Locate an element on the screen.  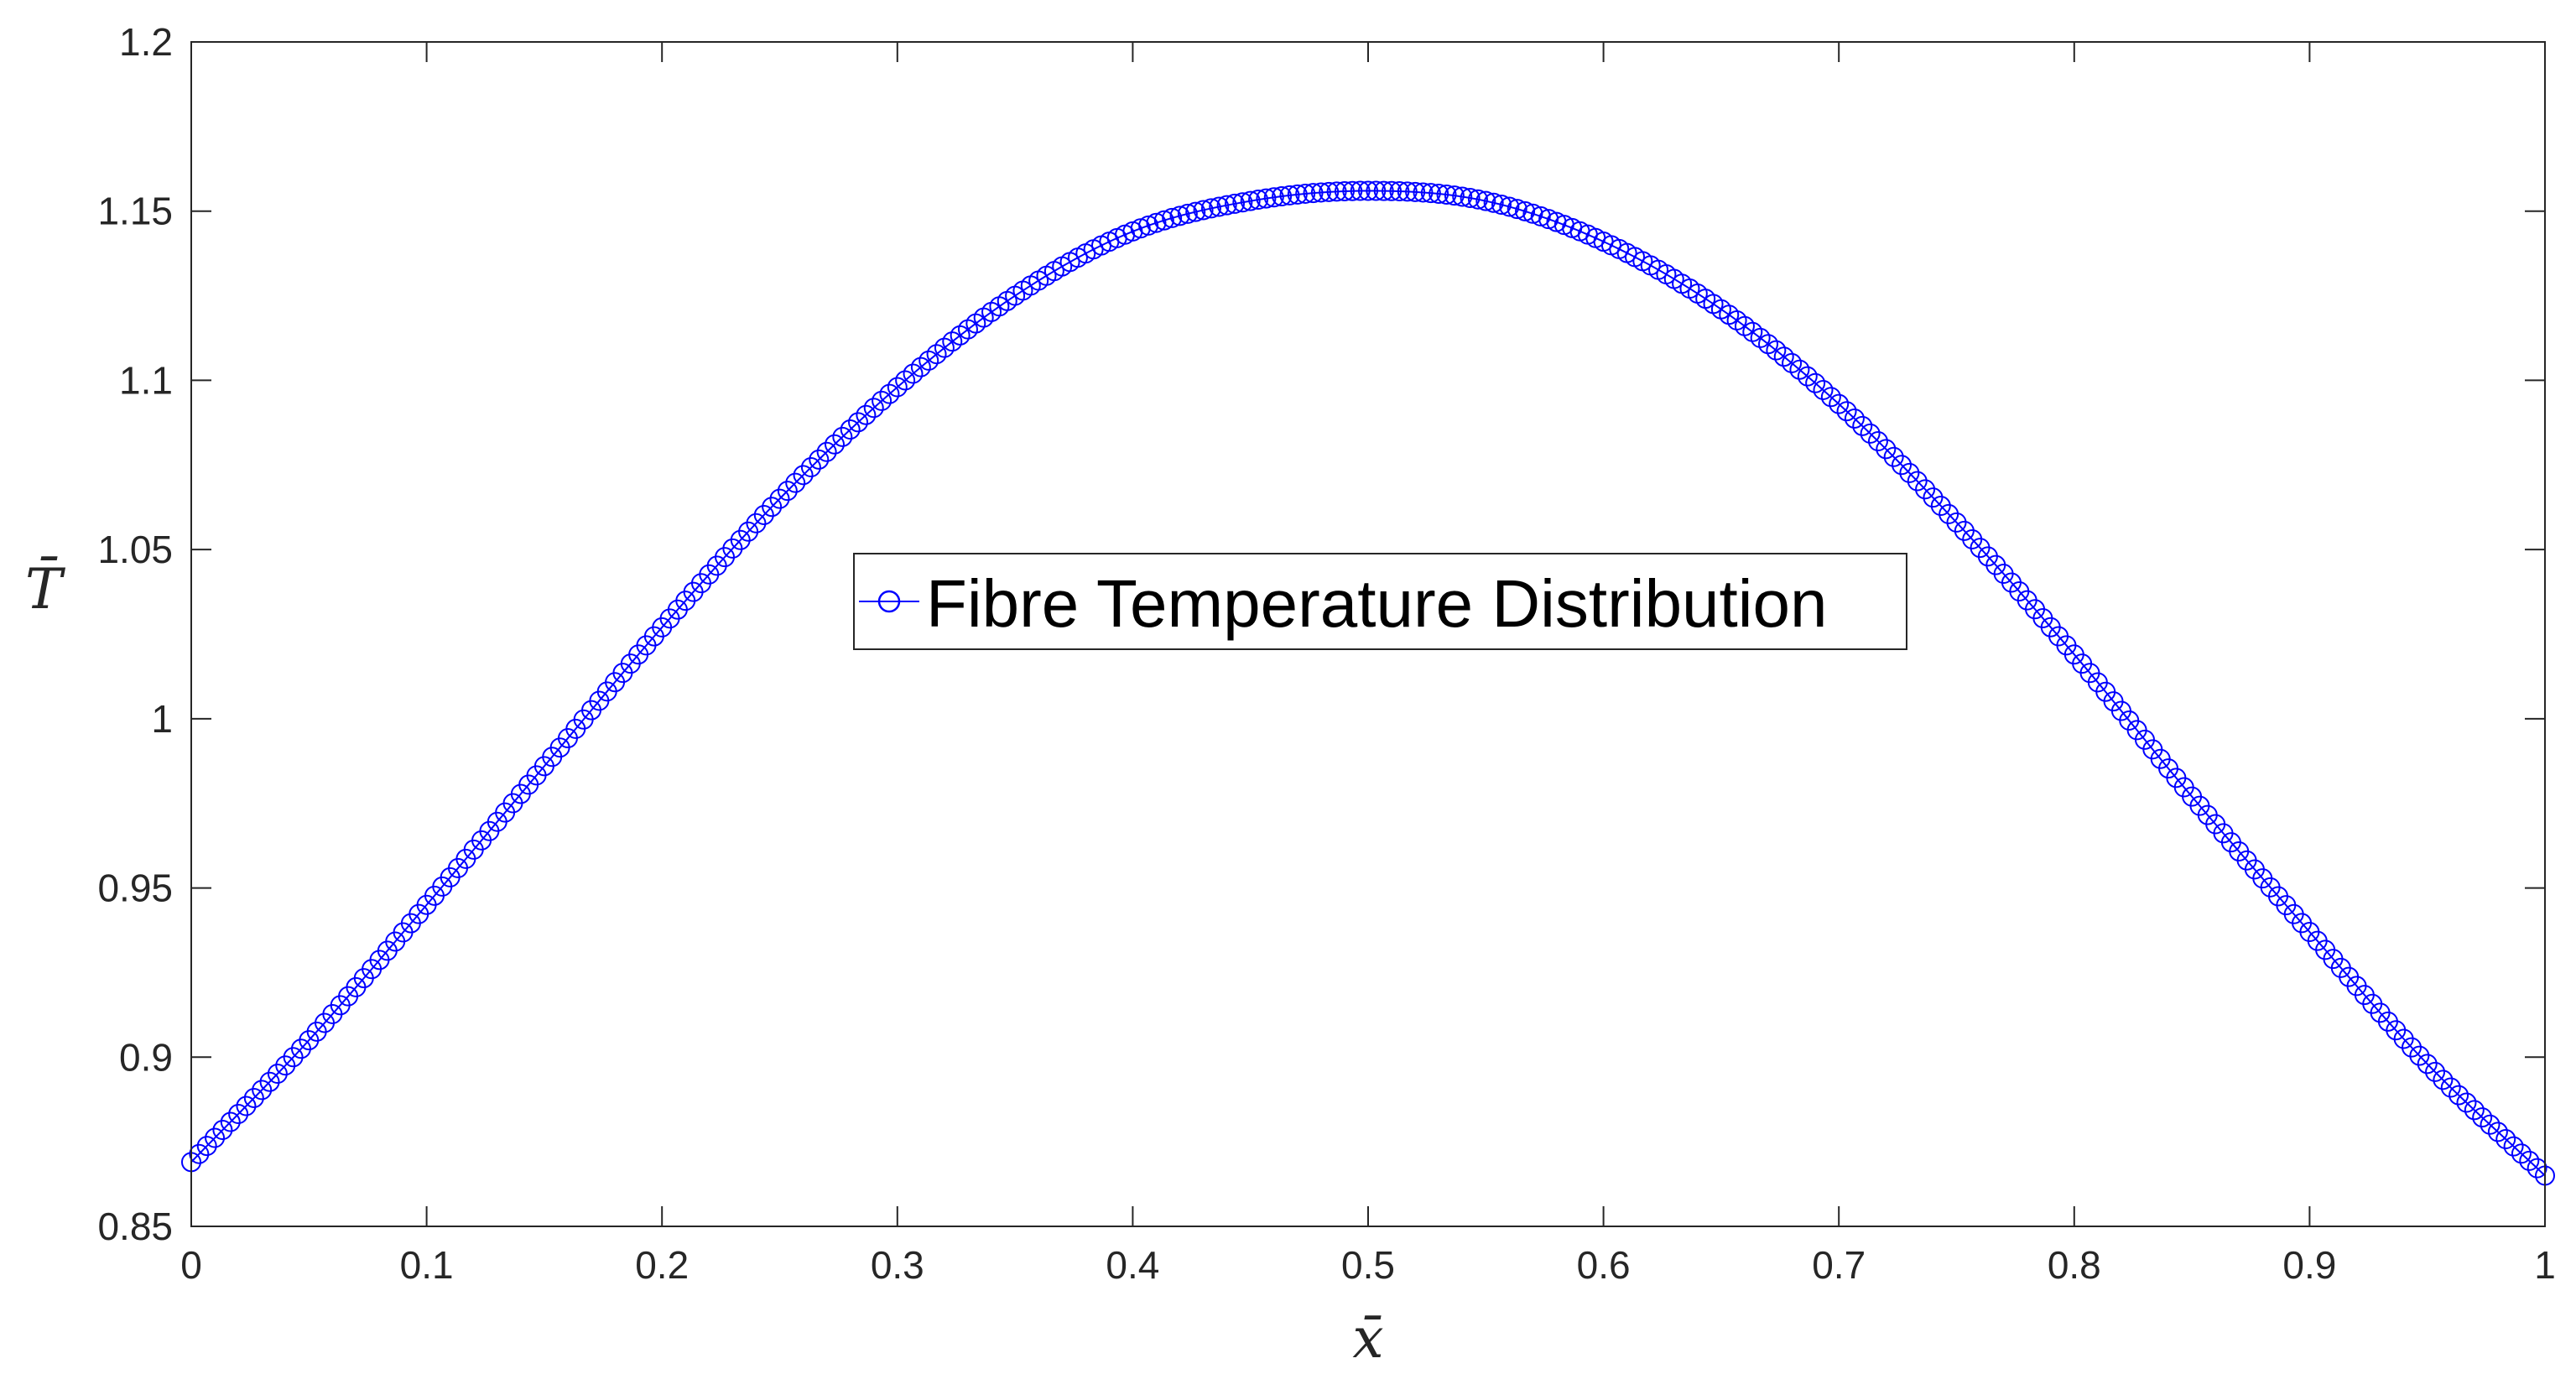
x-tick-label: 0.6 is located at coordinates (1604, 1265).